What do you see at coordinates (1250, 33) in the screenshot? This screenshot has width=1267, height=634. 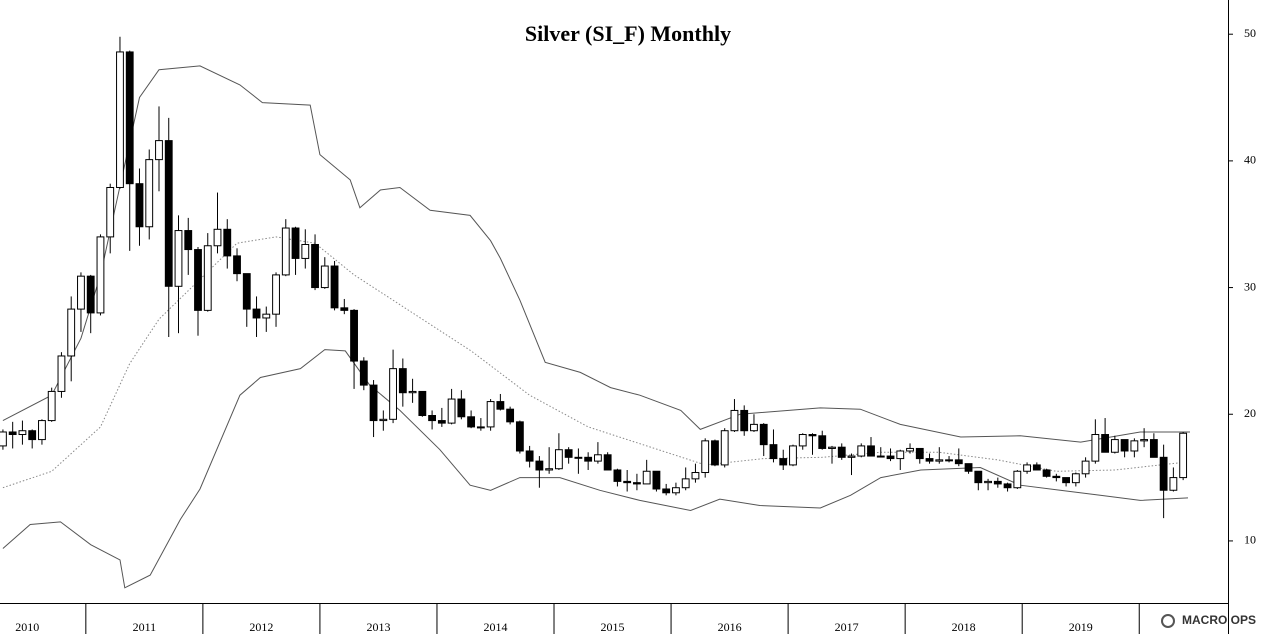 I see `y-tick-label: 50` at bounding box center [1250, 33].